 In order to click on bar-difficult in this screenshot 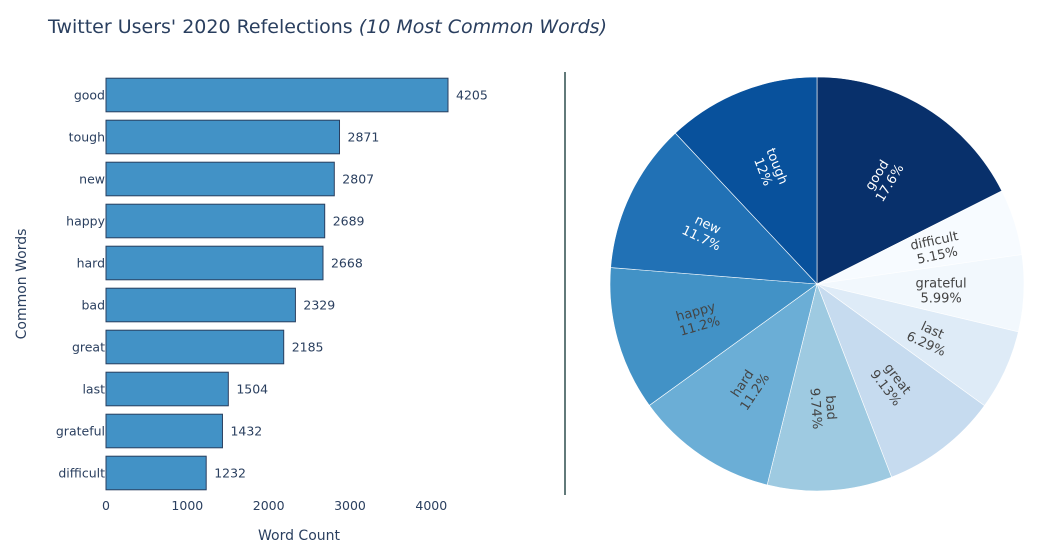, I will do `click(156, 473)`.